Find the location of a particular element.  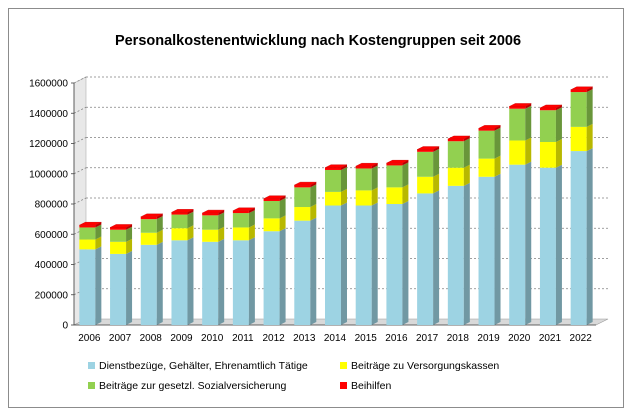

legend-label: Beiträge zur gesetzl. Sozialversicherung is located at coordinates (193, 386).